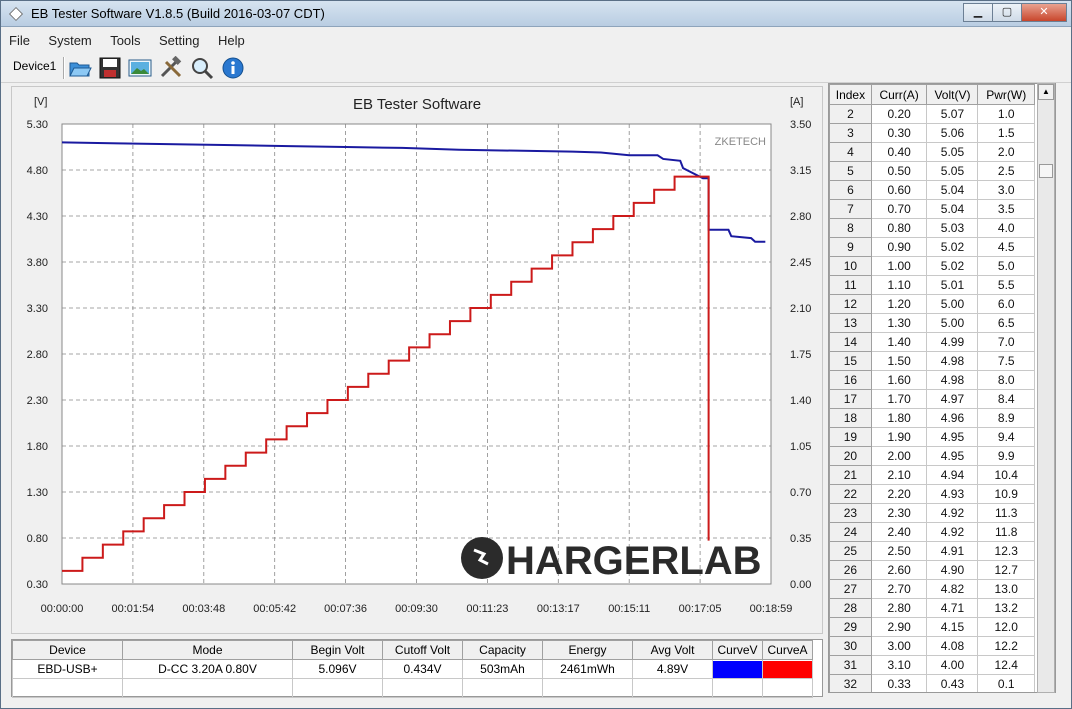 The height and width of the screenshot is (709, 1072). Describe the element at coordinates (932, 494) in the screenshot. I see `table-row: 22 2.20 4.93 10.9` at that location.